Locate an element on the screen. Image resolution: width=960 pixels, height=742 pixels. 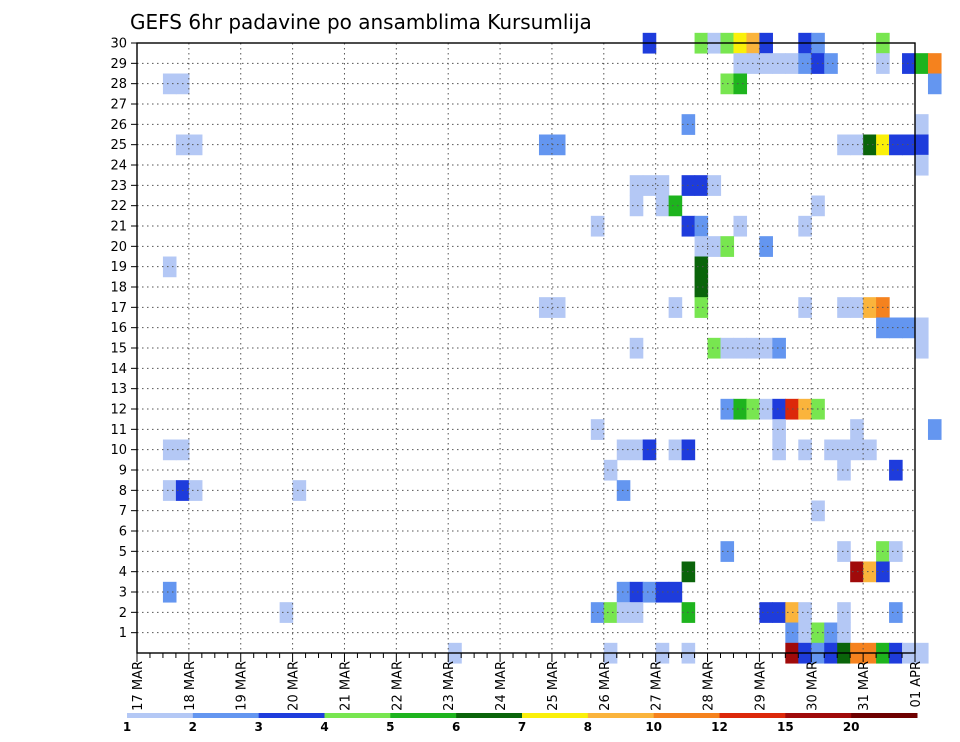
y-tick-label: 18 is located at coordinates (118, 288).